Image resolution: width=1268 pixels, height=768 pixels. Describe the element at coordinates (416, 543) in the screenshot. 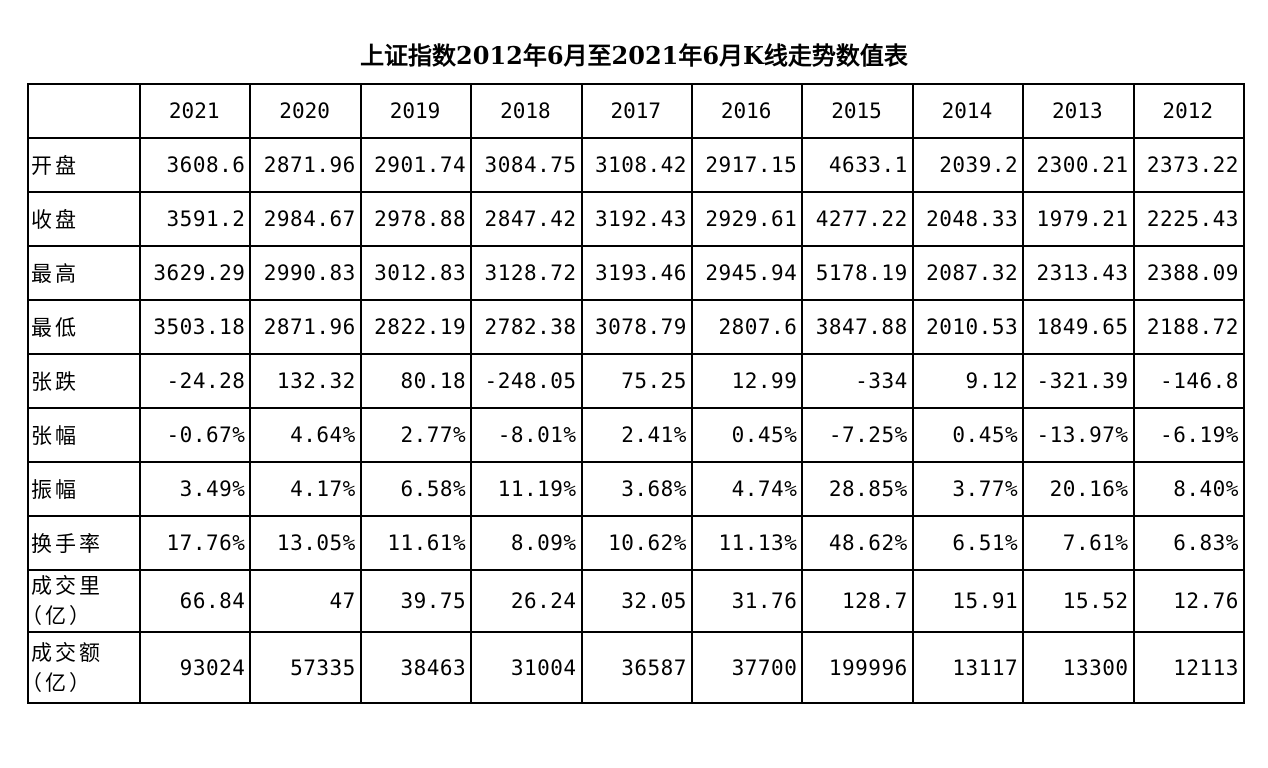

I see `data-cell: 11.61%` at that location.